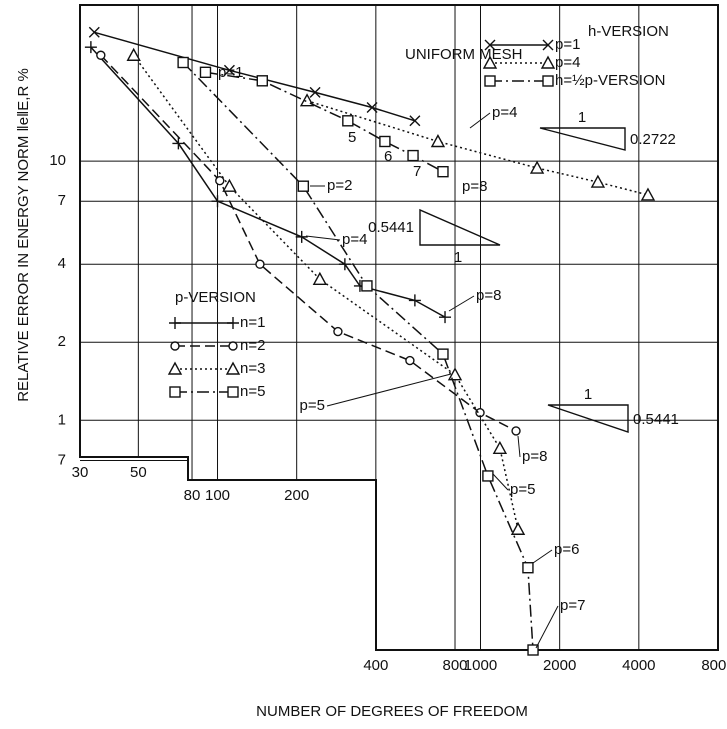  What do you see at coordinates (559, 665) in the screenshot?
I see `x-tick-label: 2000` at bounding box center [559, 665].